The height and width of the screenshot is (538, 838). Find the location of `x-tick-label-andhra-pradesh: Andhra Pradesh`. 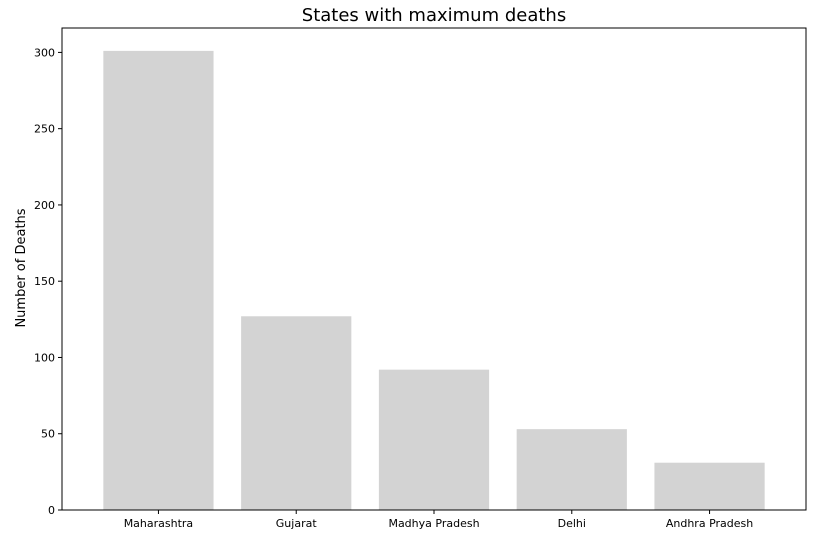

x-tick-label-andhra-pradesh: Andhra Pradesh is located at coordinates (709, 523).